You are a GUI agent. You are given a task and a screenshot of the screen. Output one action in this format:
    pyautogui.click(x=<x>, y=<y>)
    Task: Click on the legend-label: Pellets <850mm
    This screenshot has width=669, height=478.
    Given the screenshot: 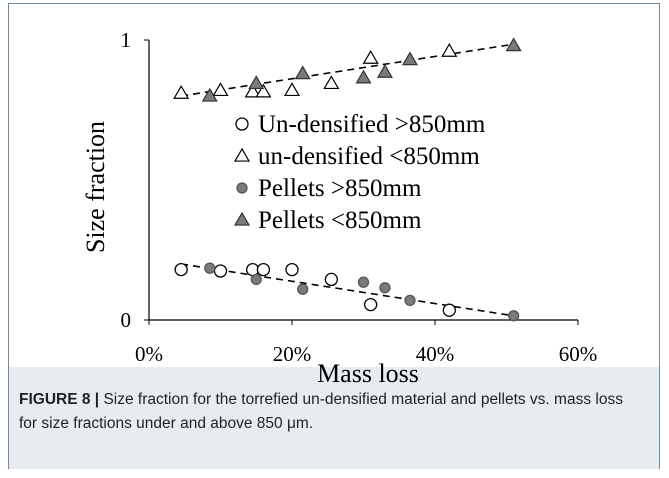 What is the action you would take?
    pyautogui.click(x=340, y=220)
    